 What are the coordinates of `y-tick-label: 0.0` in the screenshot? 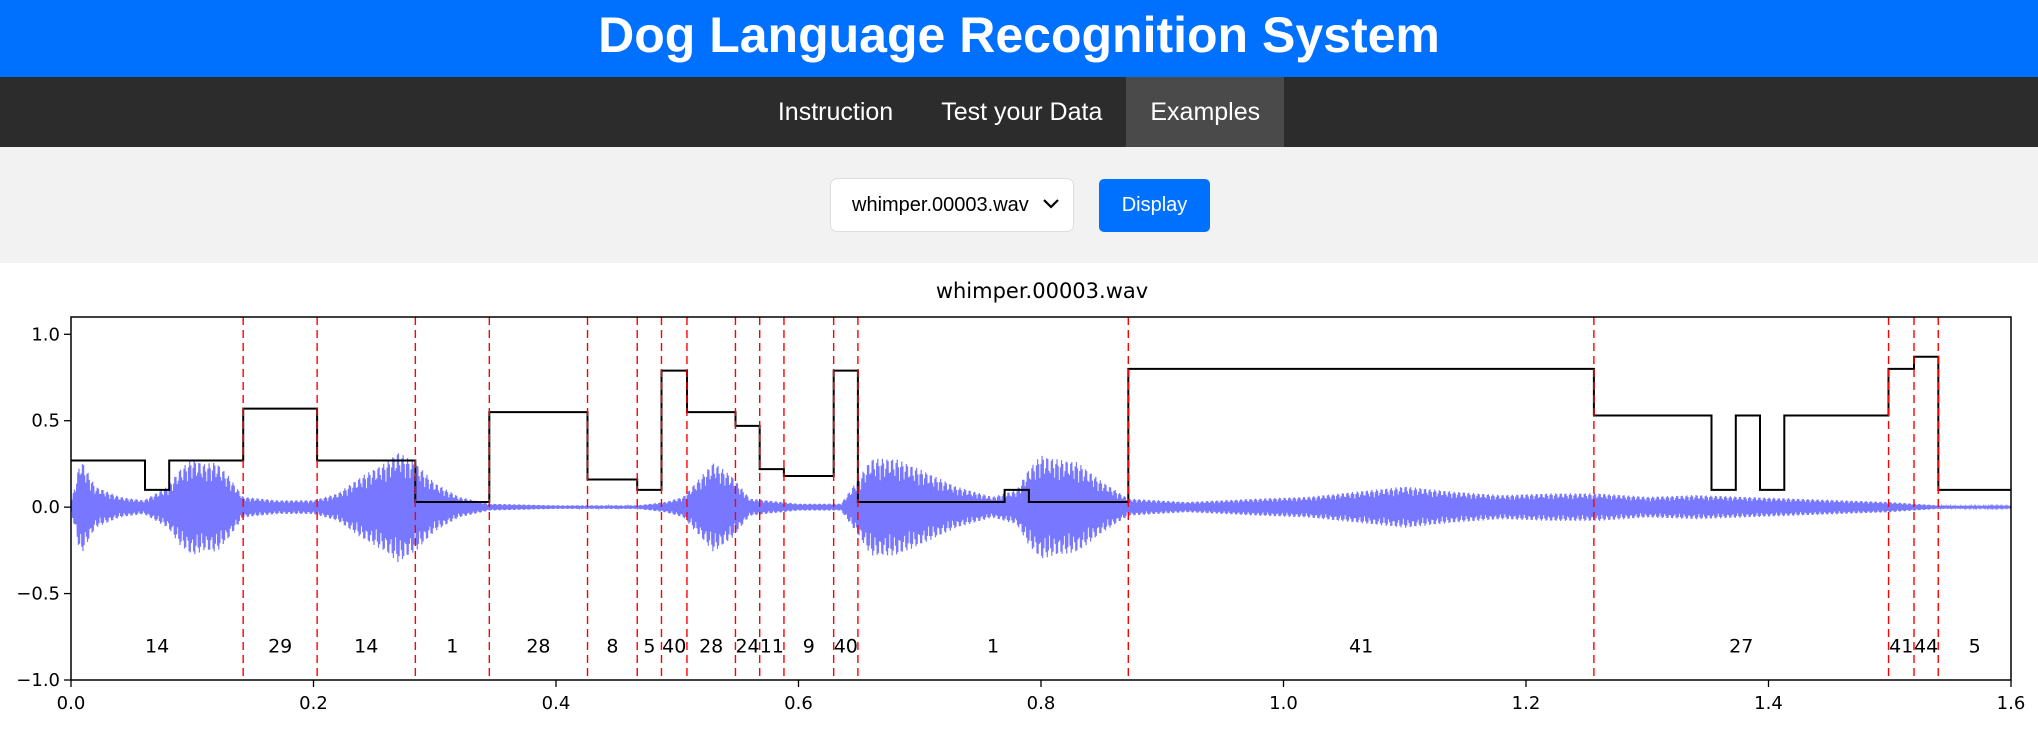 It's located at (45, 507).